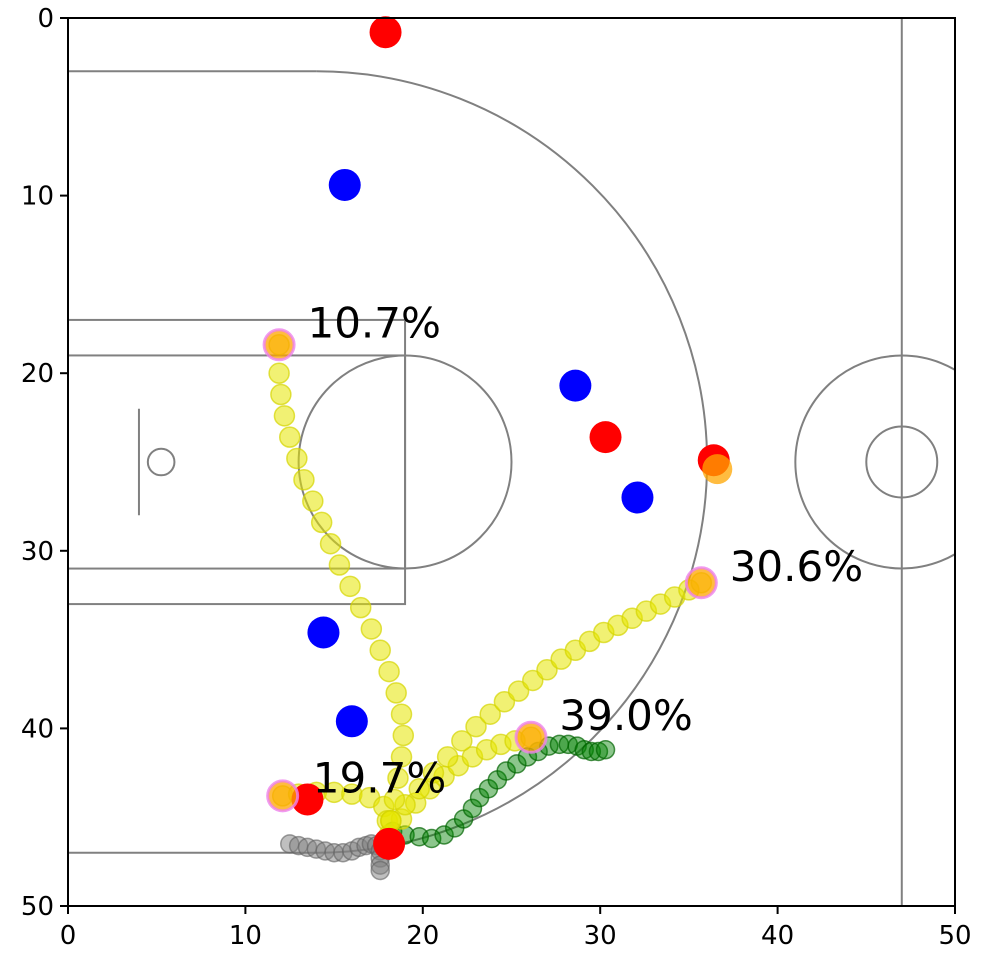 The height and width of the screenshot is (969, 982). I want to click on probability-label: 30.6%, so click(796, 566).